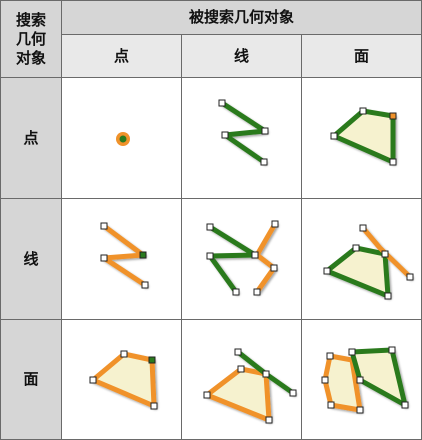 Image resolution: width=422 pixels, height=440 pixels. I want to click on line-search-line, so click(242, 258).